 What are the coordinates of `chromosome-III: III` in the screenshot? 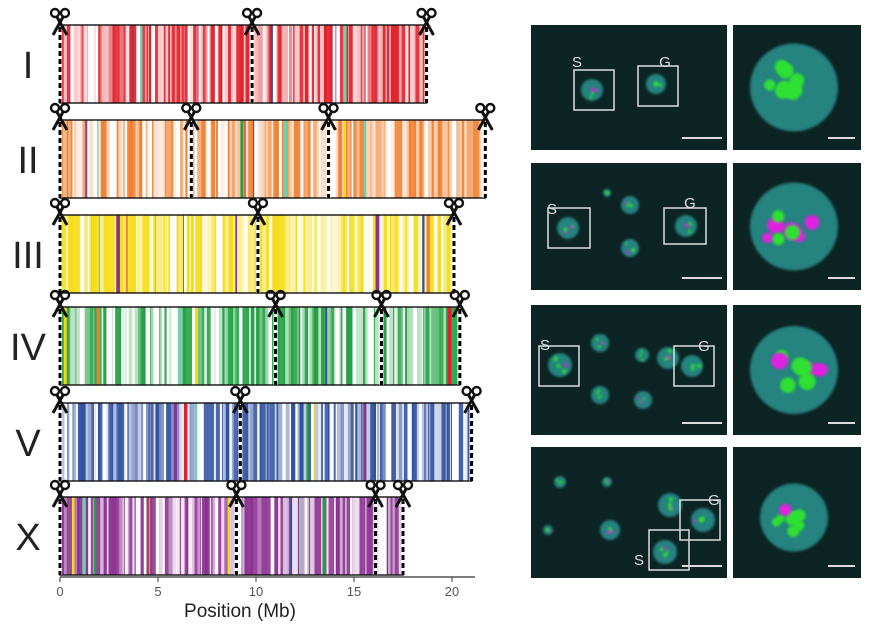 It's located at (237, 246).